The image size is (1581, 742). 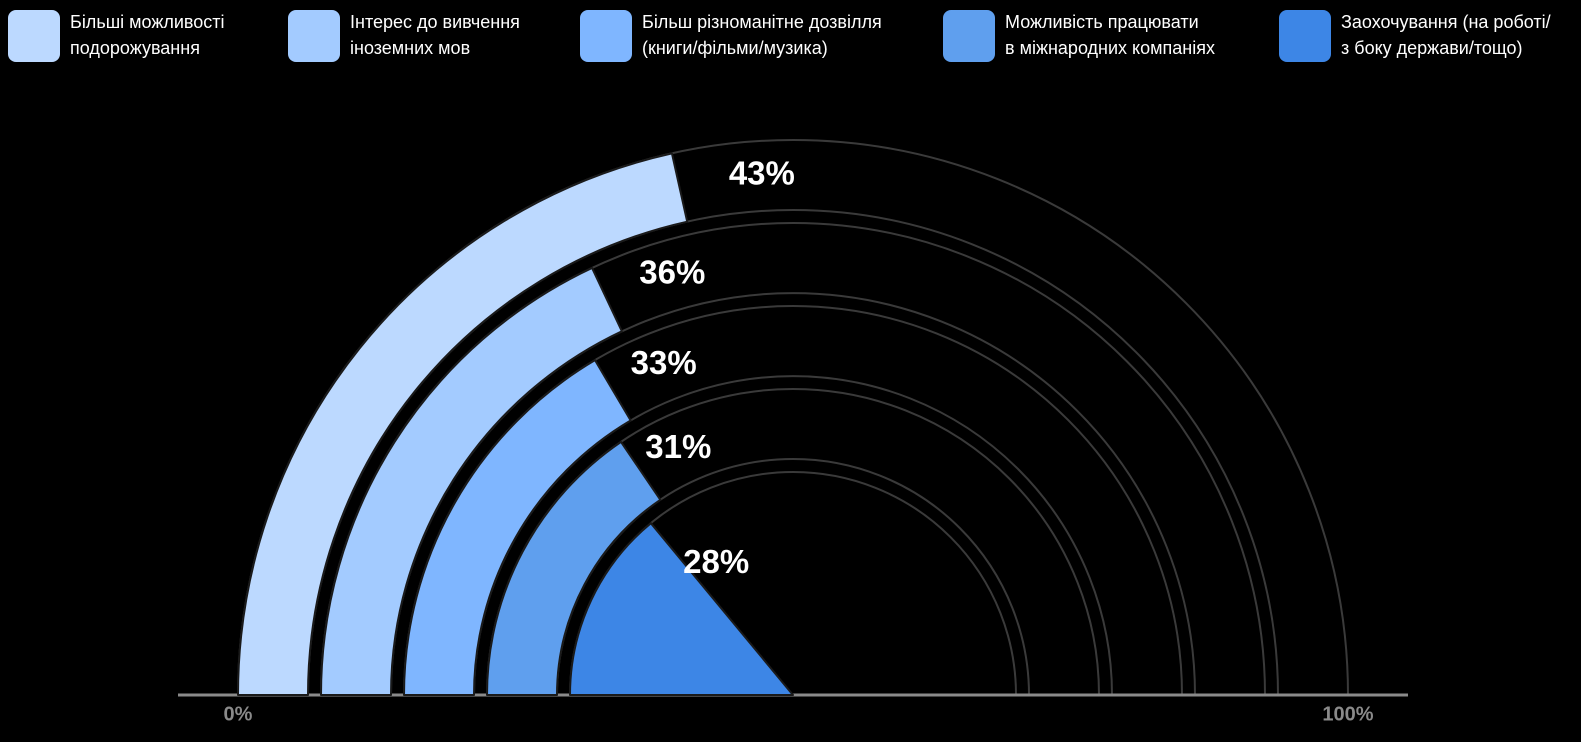 What do you see at coordinates (1446, 22) in the screenshot?
I see `legend-line: Заохочування (на роботі/` at bounding box center [1446, 22].